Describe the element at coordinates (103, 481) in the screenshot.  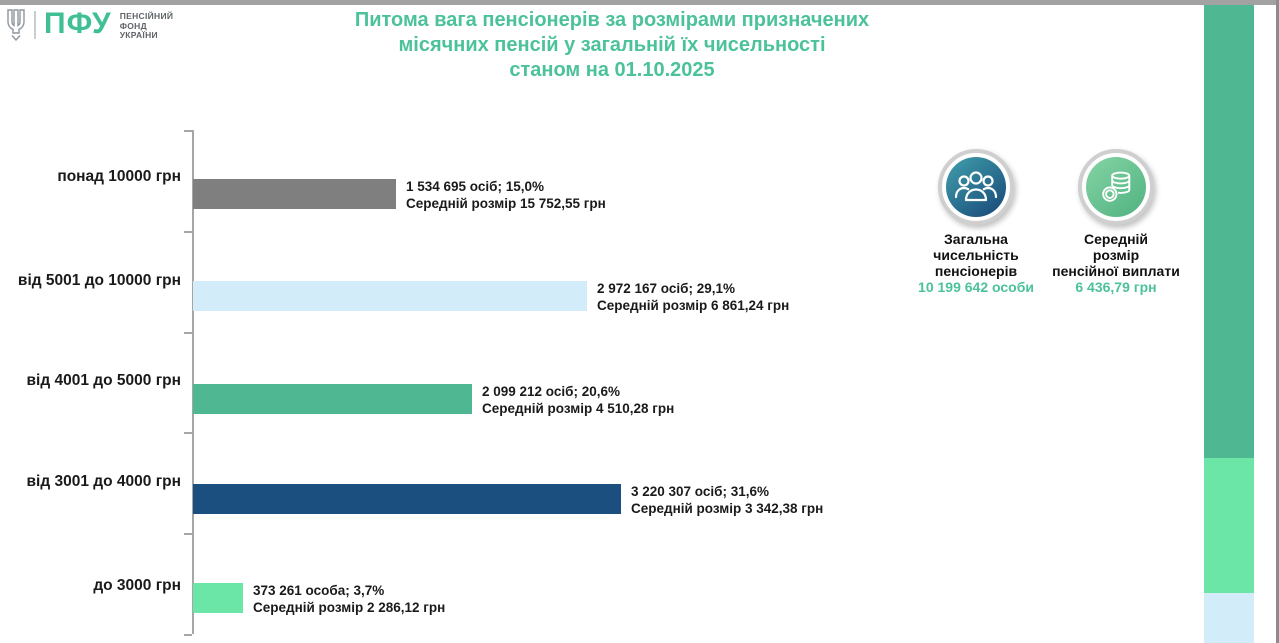
I see `category-label: від 3001 до 4000 грн` at that location.